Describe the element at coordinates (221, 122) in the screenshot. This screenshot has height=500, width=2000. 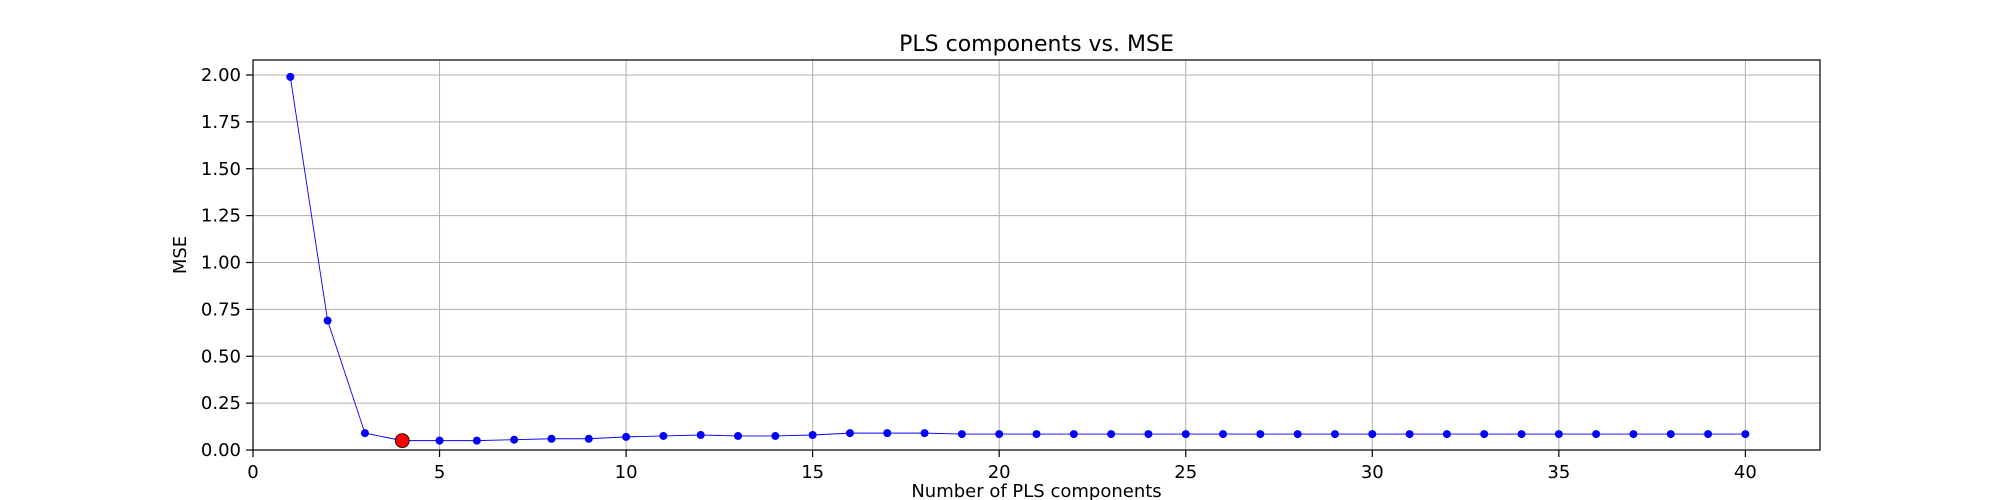
I see `y-tick-label: 1.75` at that location.